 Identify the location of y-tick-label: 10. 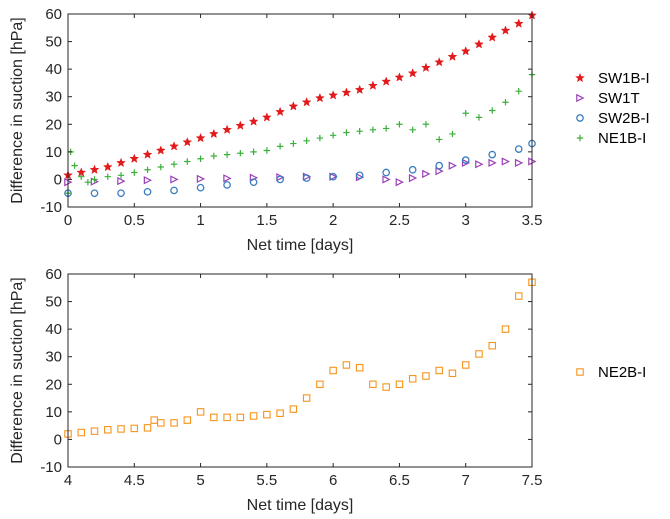
(53, 152).